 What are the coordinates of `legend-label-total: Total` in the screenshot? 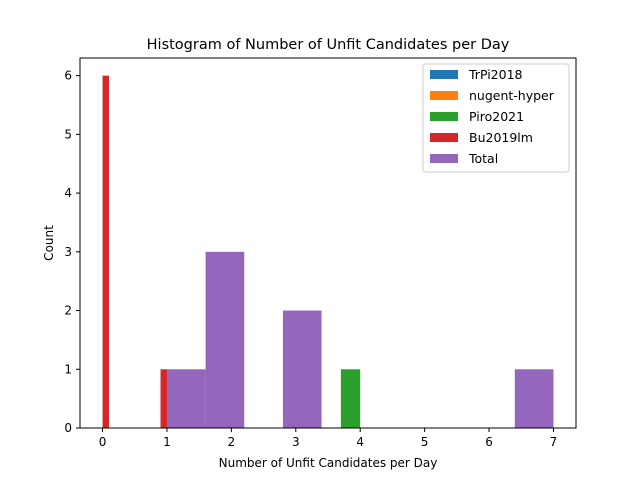 It's located at (483, 158).